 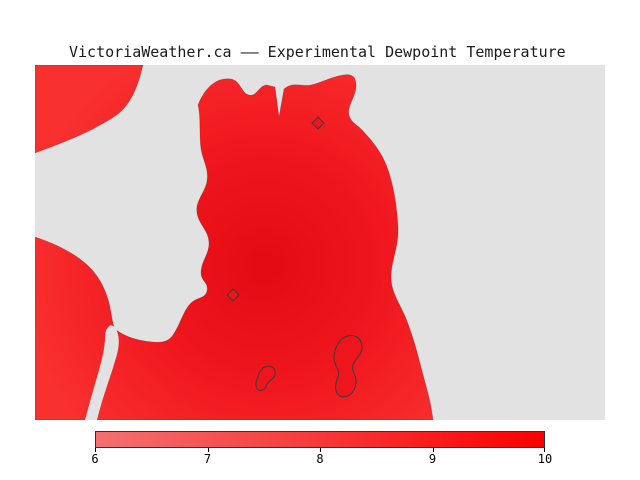 What do you see at coordinates (344, 479) in the screenshot?
I see `colorbar-timestamp: 2026/04/20 23:26` at bounding box center [344, 479].